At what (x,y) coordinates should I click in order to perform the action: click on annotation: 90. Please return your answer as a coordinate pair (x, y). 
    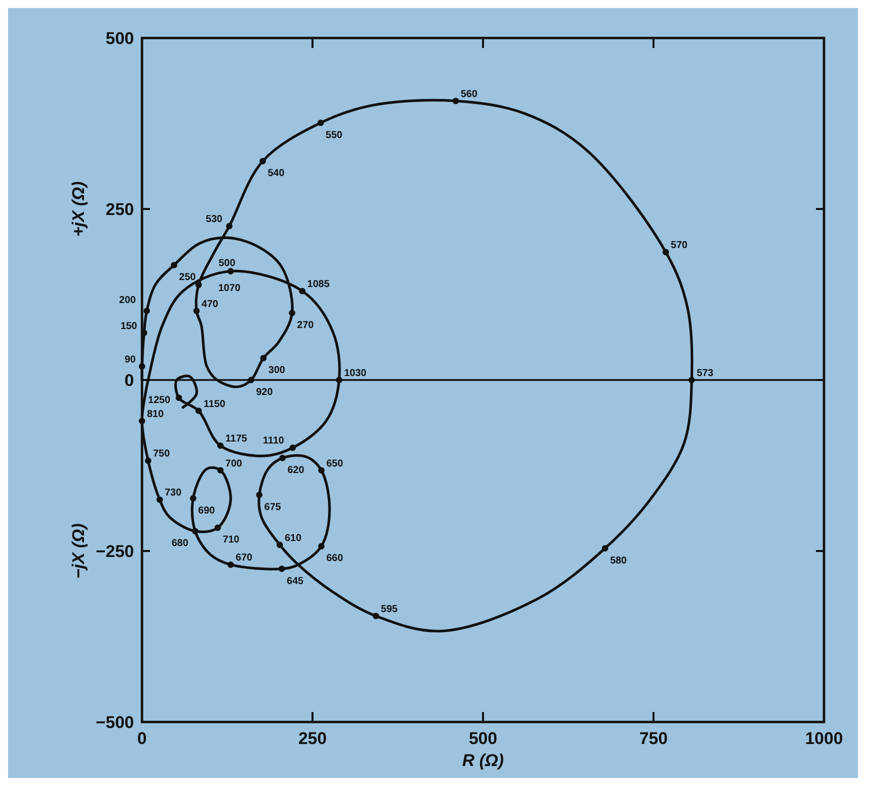
    Looking at the image, I should click on (130, 360).